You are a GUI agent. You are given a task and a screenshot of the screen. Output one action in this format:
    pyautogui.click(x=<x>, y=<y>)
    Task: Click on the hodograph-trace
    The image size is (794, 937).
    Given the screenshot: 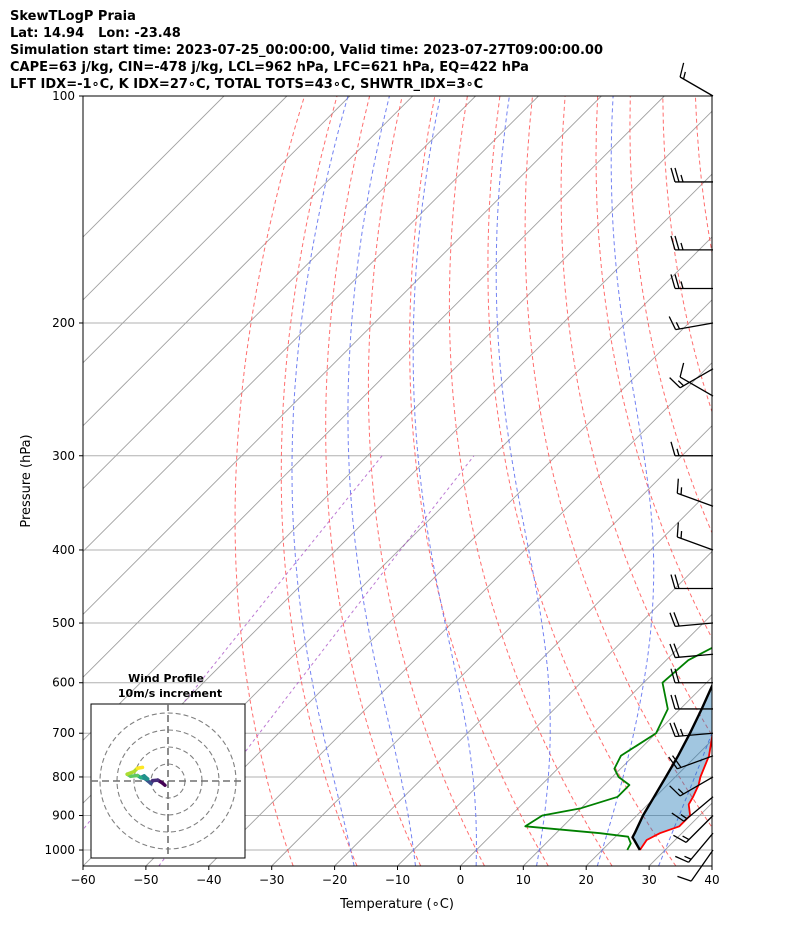 What is the action you would take?
    pyautogui.click(x=140, y=767)
    